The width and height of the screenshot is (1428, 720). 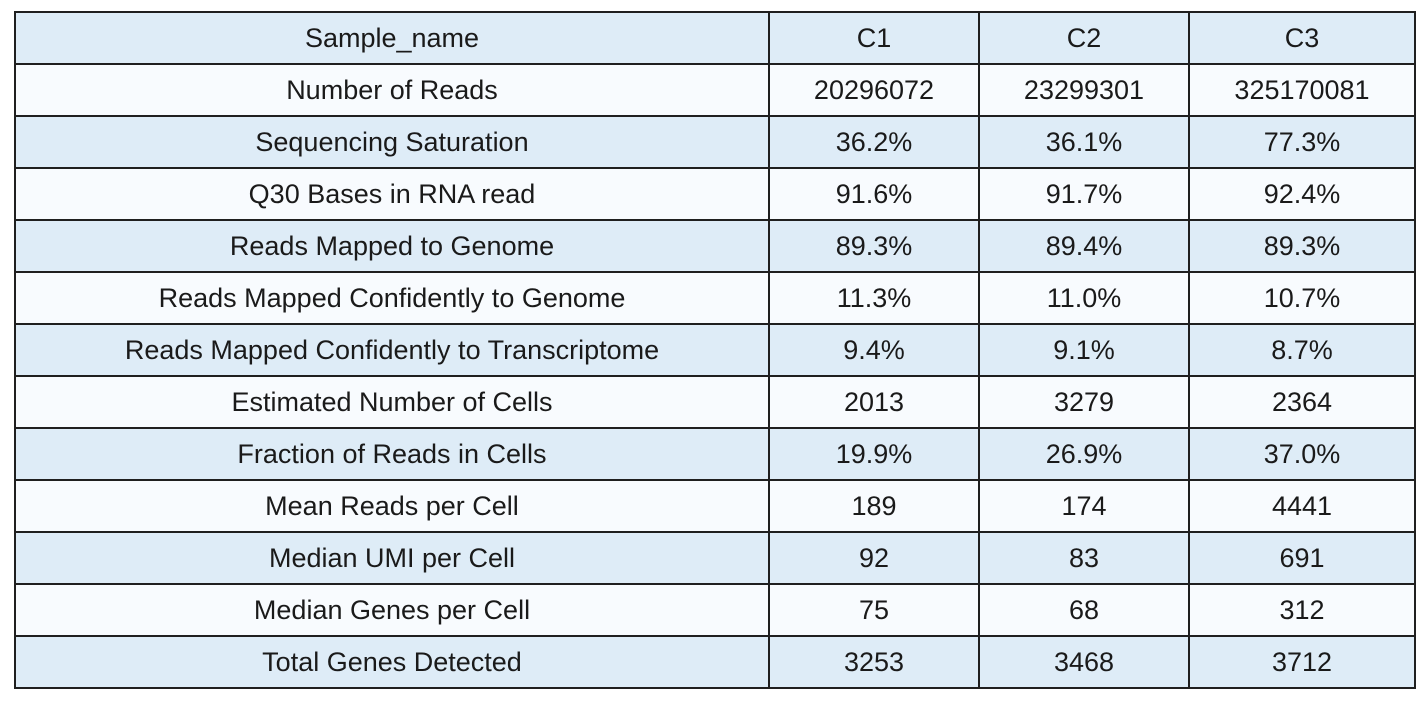 What do you see at coordinates (1302, 194) in the screenshot?
I see `cell-c3: 92.4%` at bounding box center [1302, 194].